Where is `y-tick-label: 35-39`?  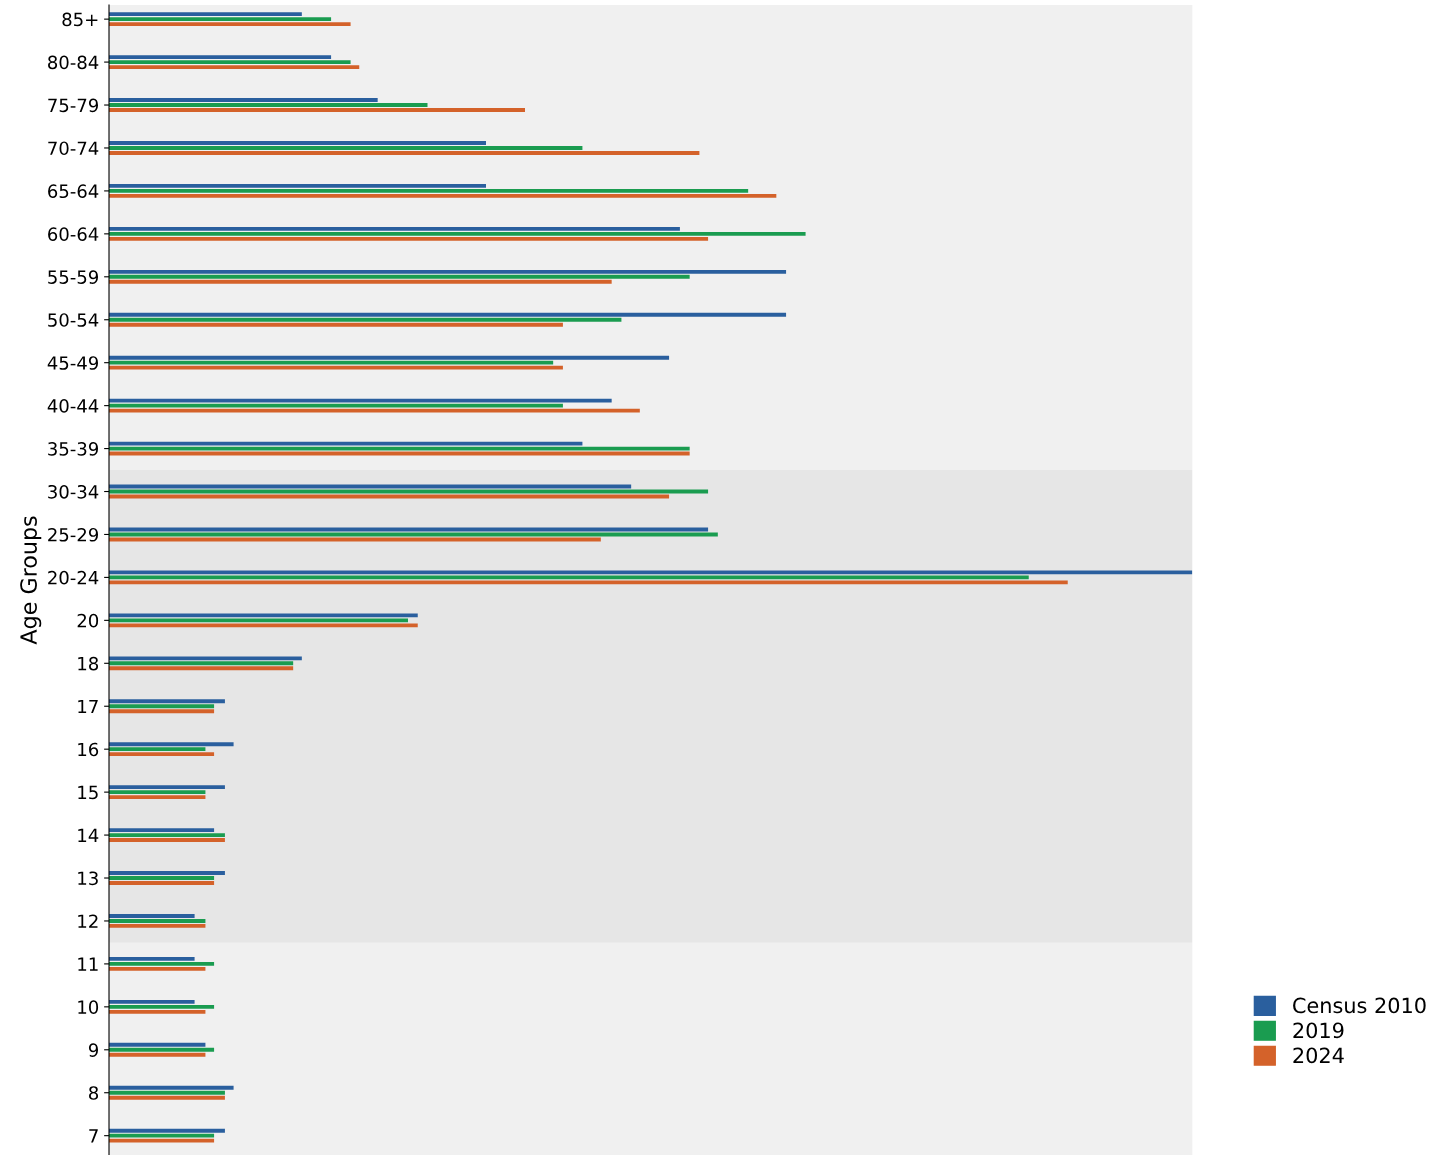
y-tick-label: 35-39 is located at coordinates (73, 449).